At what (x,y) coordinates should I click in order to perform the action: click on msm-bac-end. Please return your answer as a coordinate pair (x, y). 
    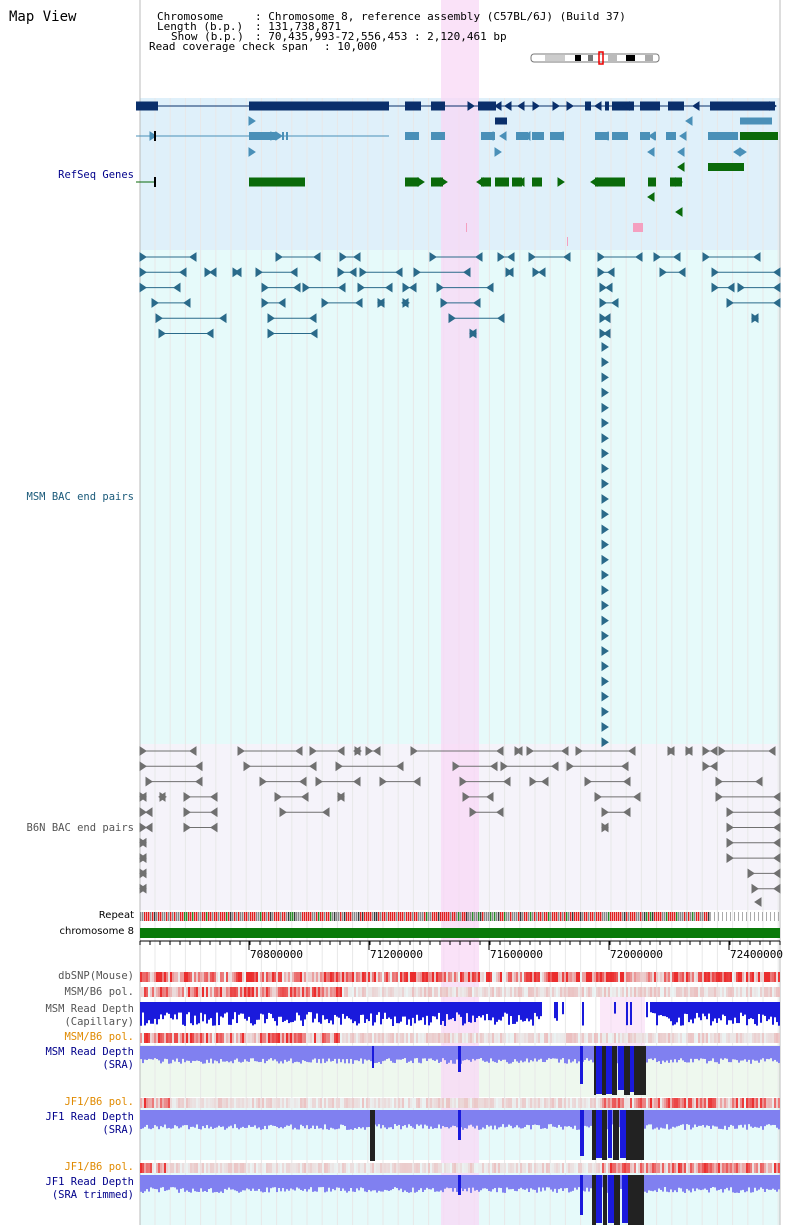
    Looking at the image, I should click on (605, 423).